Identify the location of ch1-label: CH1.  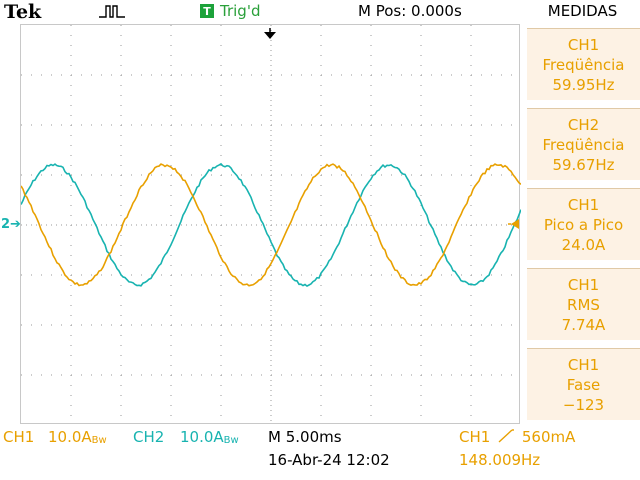
(19, 437).